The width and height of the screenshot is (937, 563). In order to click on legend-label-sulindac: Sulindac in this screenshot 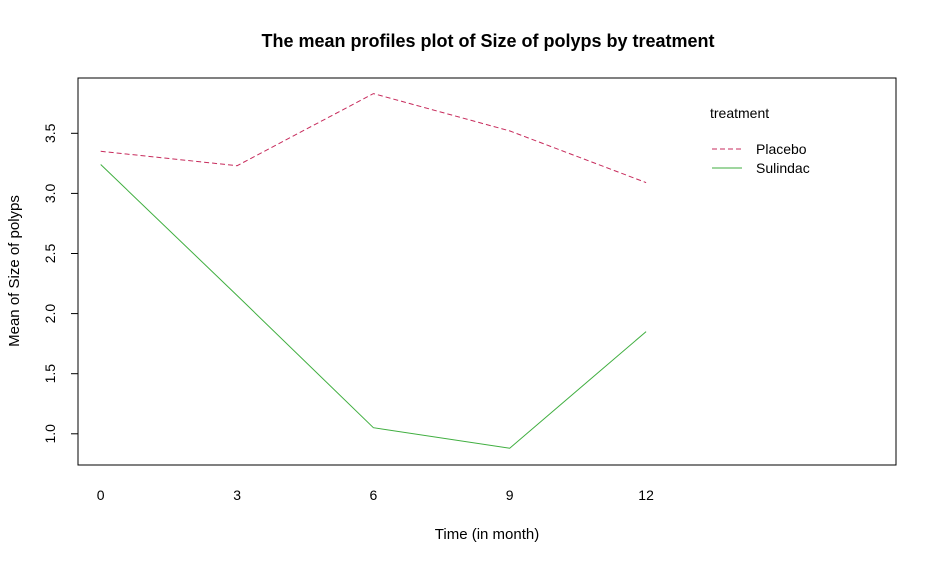, I will do `click(783, 168)`.